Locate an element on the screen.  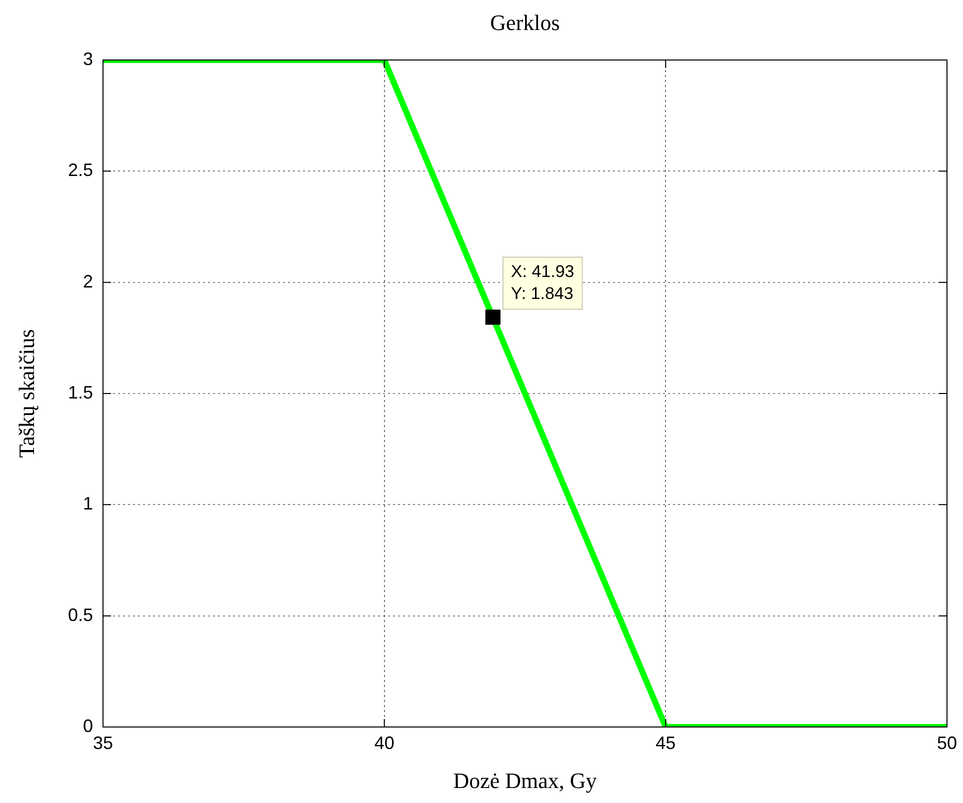
x-tick-label: 50 is located at coordinates (947, 742).